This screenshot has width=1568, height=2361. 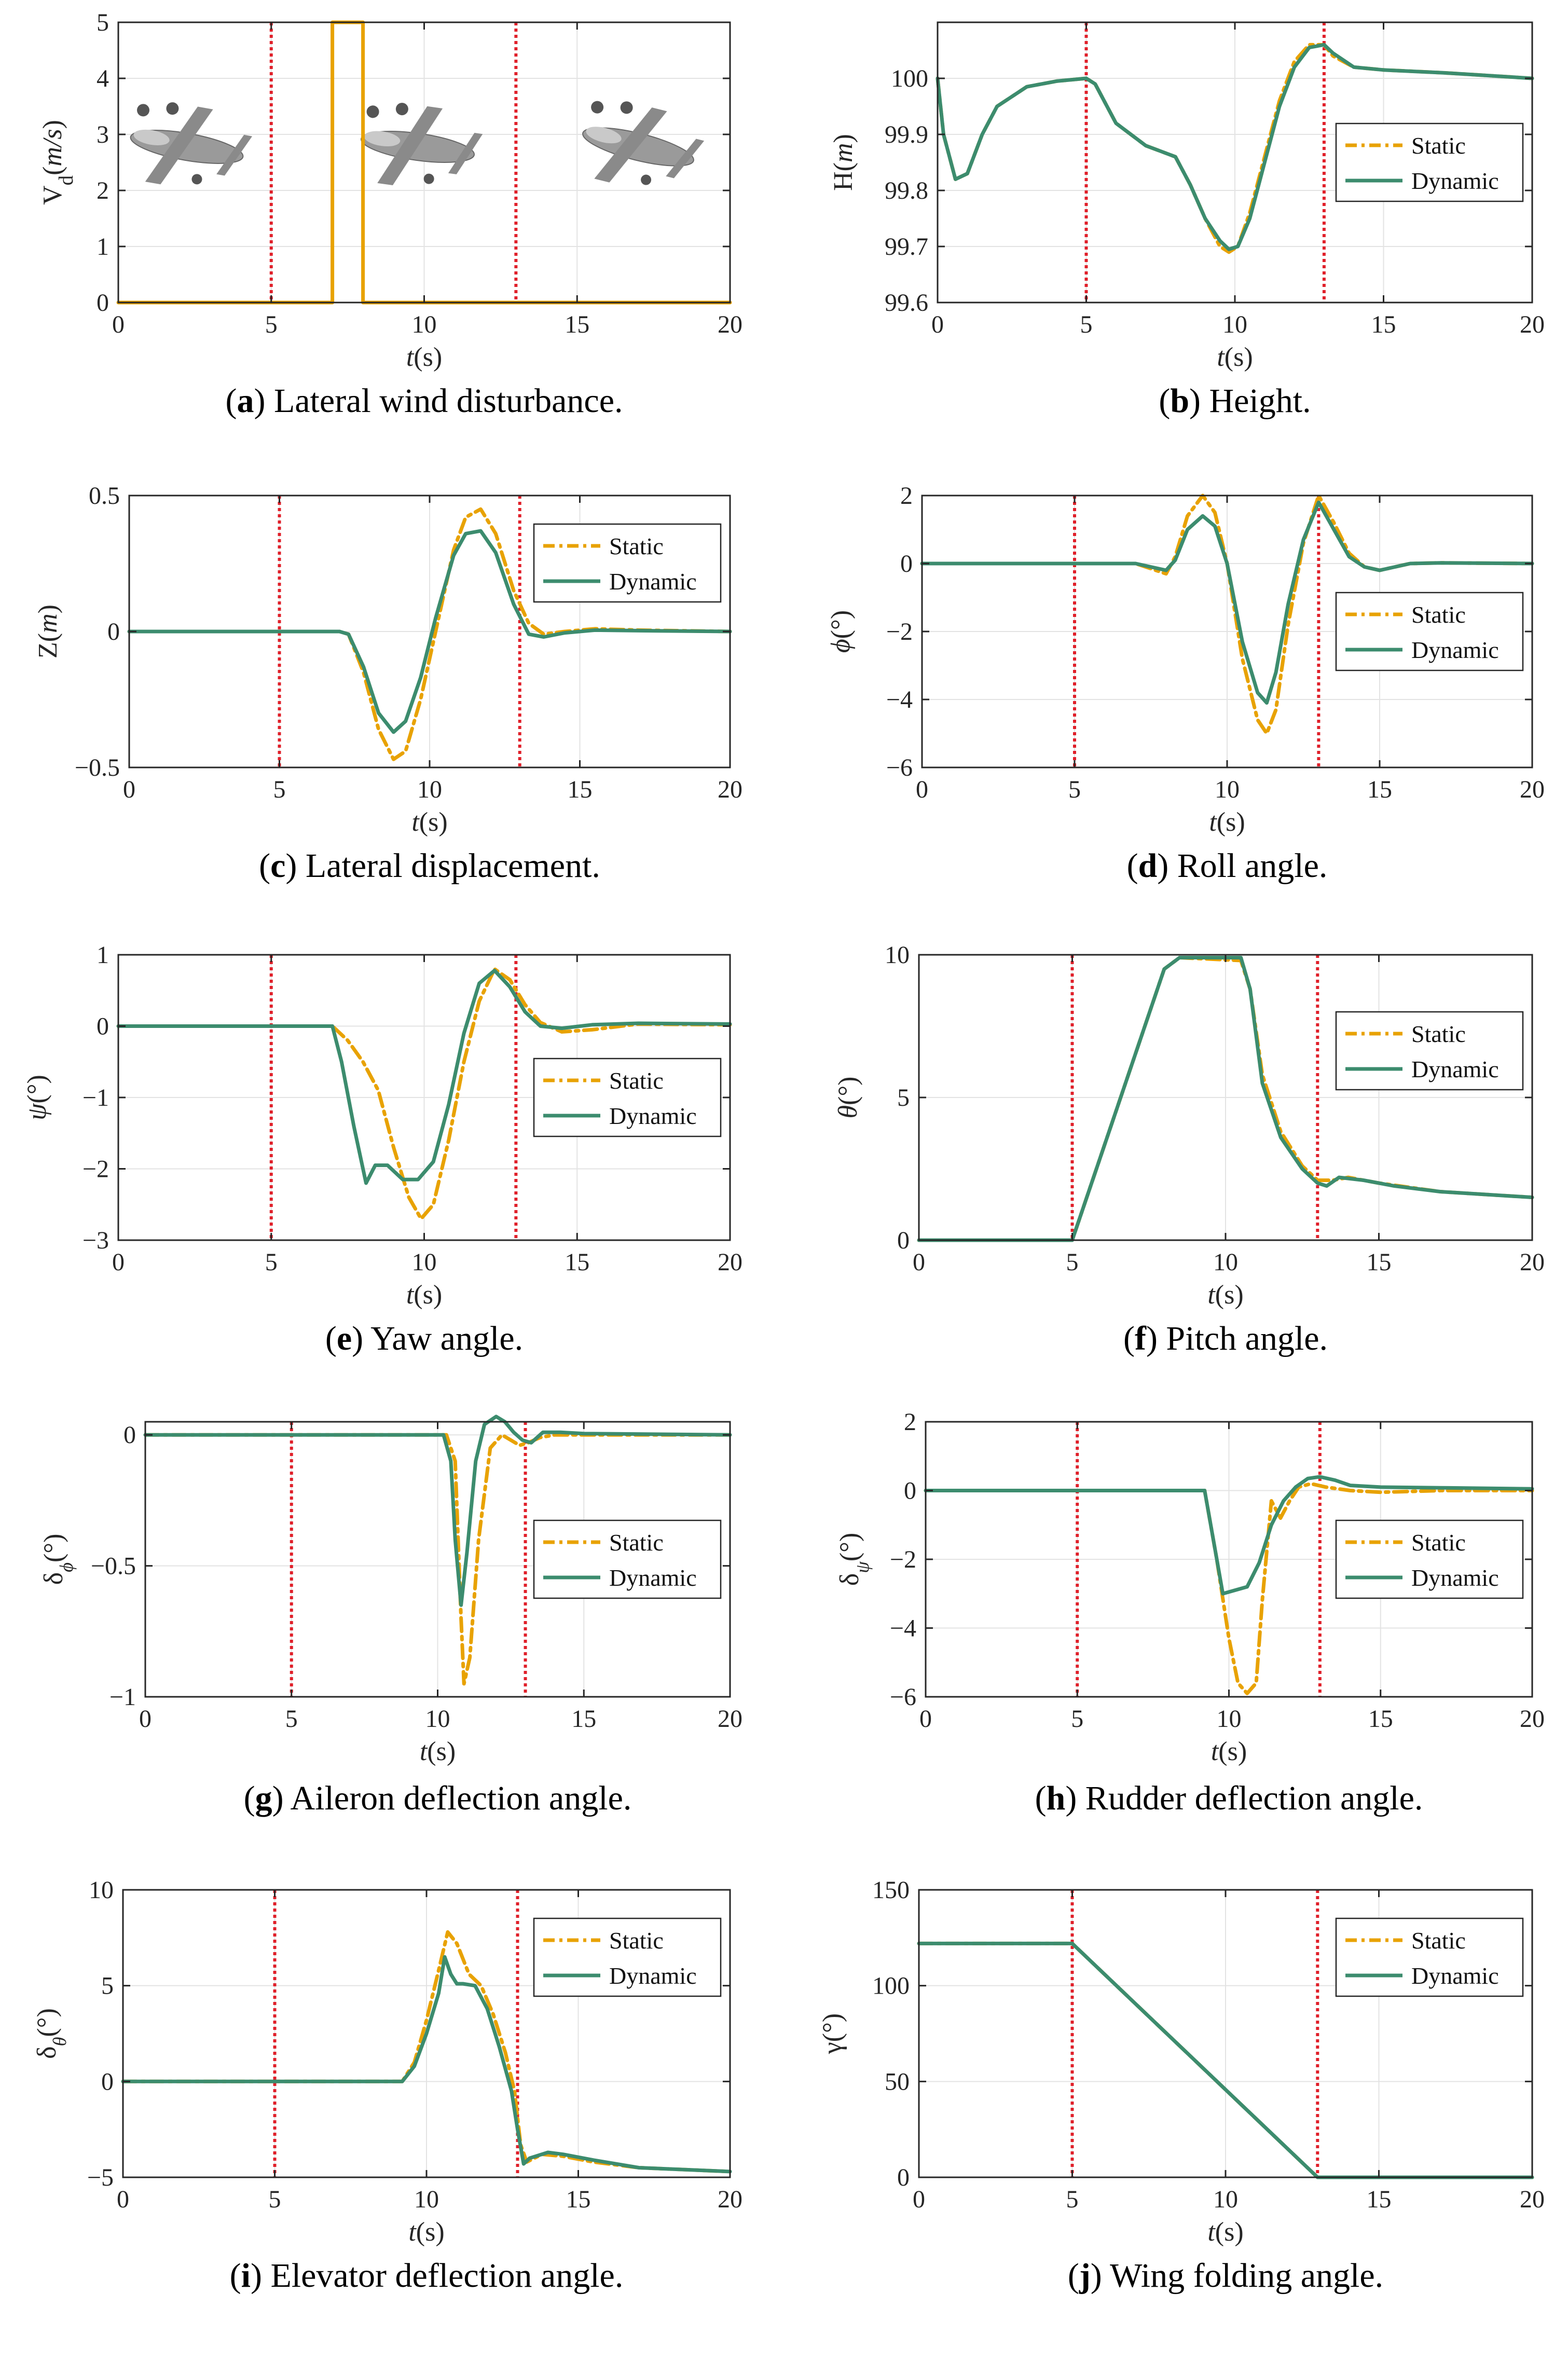 What do you see at coordinates (429, 866) in the screenshot?
I see `caption-c: (c) Lateral displacement.` at bounding box center [429, 866].